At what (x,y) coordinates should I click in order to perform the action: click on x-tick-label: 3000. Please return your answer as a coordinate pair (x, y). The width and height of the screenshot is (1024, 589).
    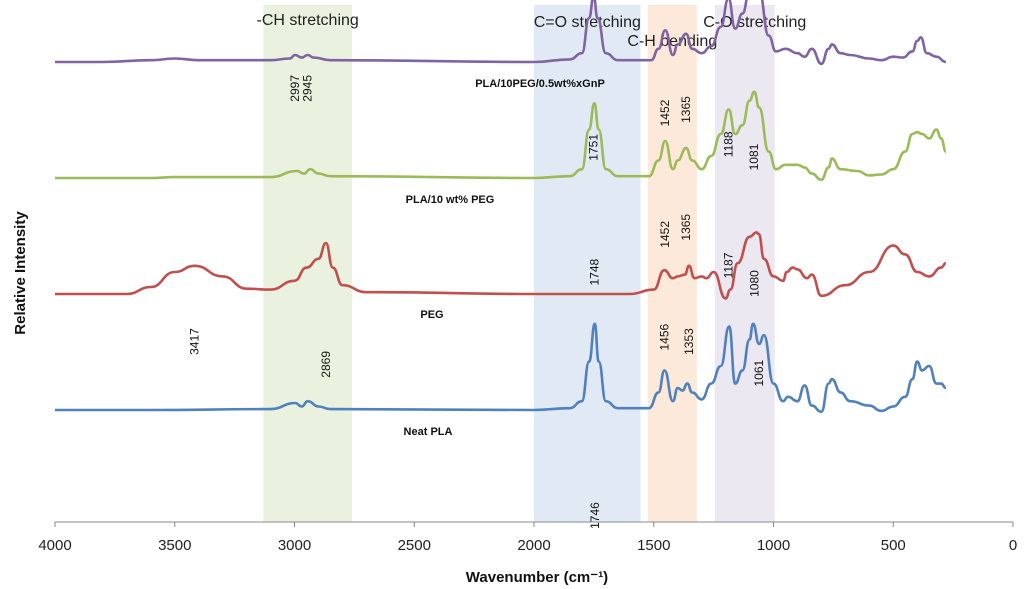
    Looking at the image, I should click on (294, 545).